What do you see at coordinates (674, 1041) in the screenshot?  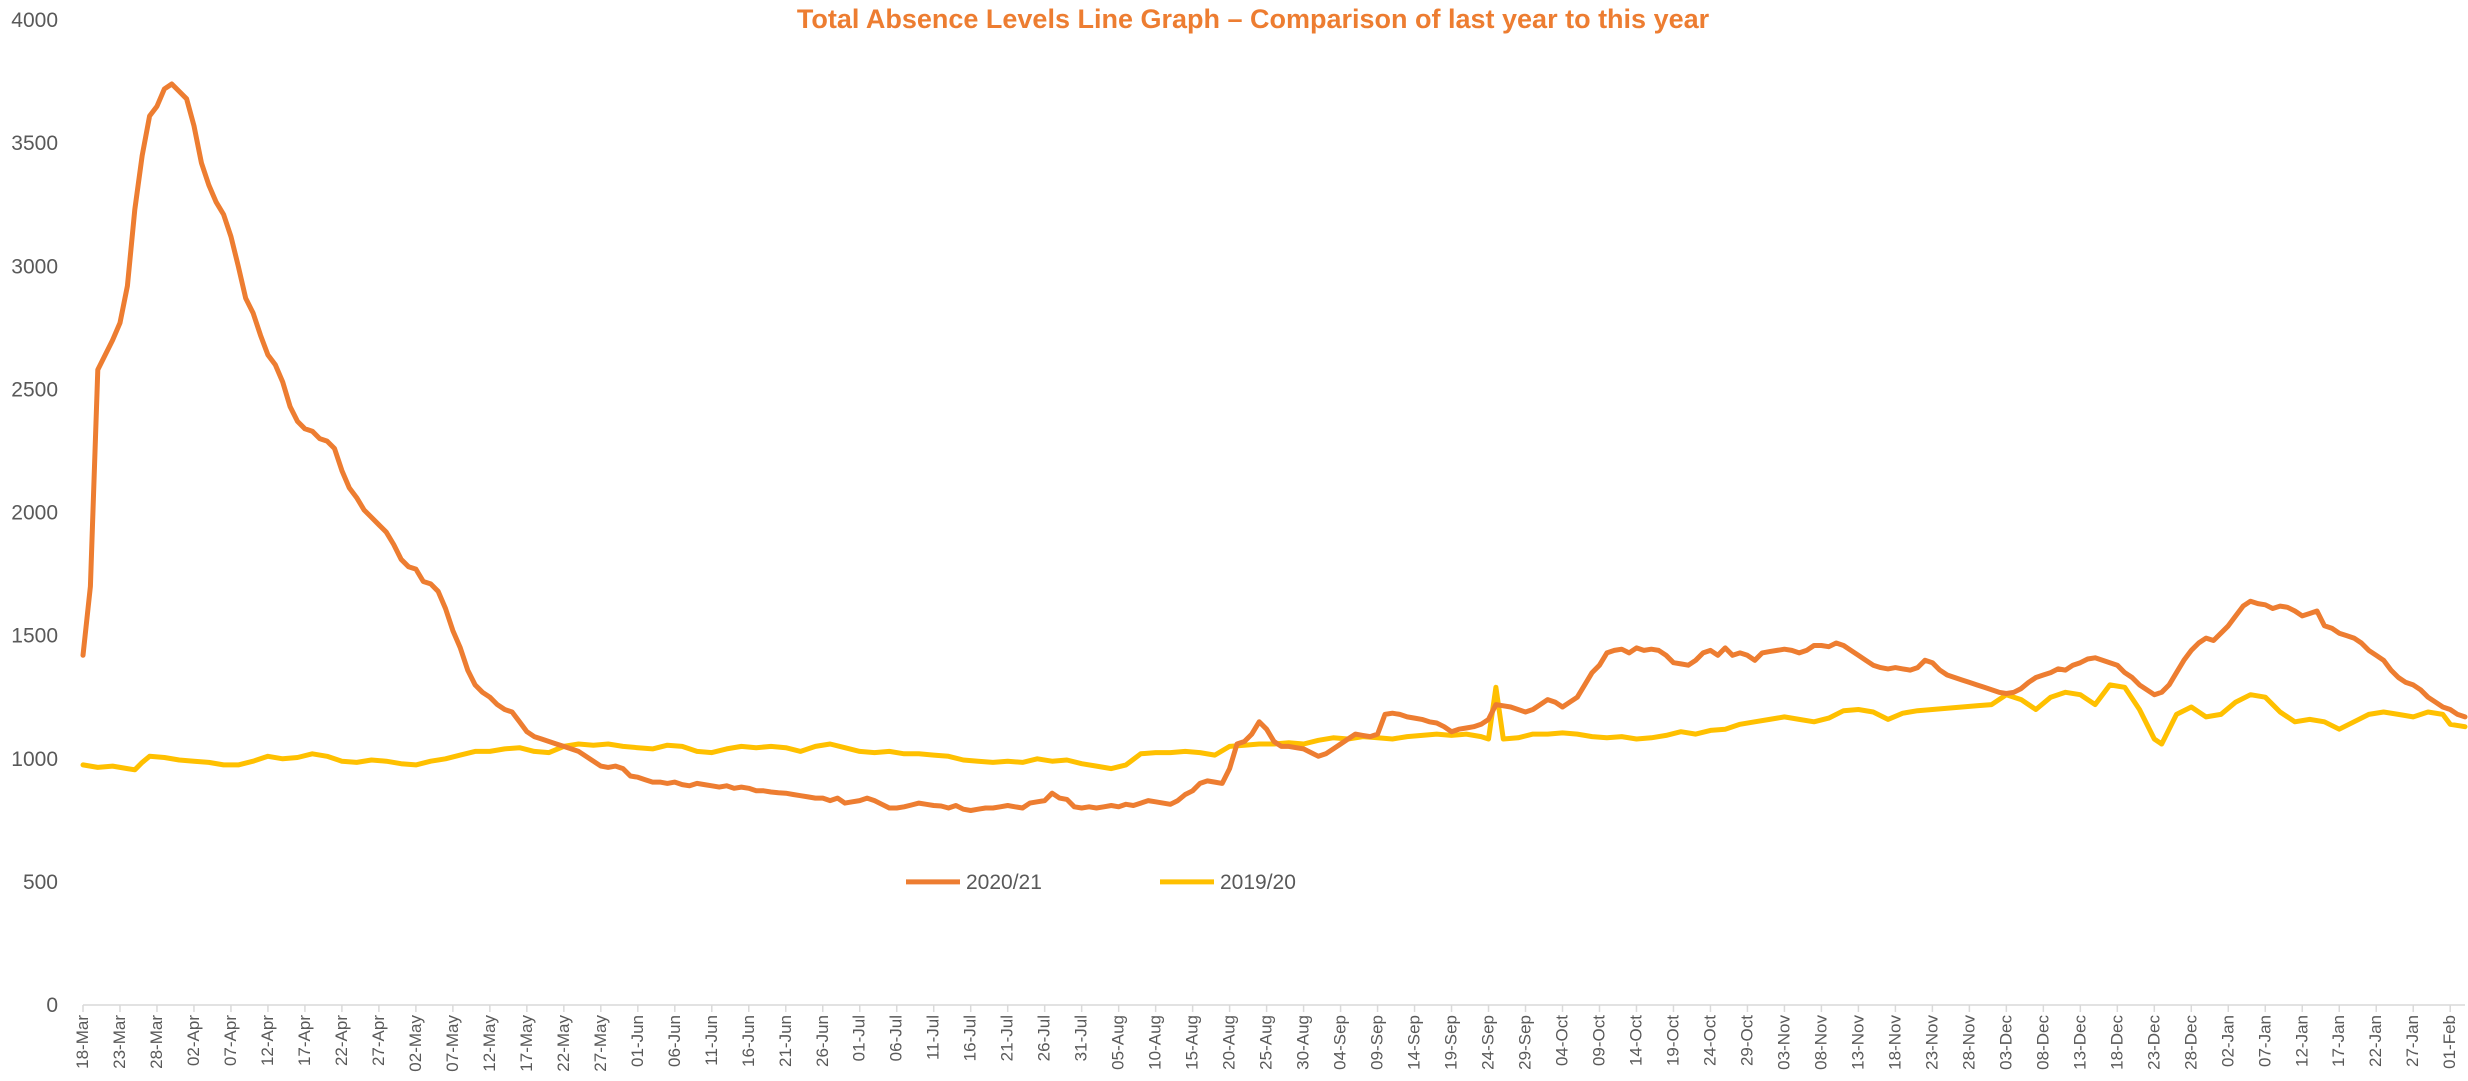 I see `x-tick-label: 06-Jun` at bounding box center [674, 1041].